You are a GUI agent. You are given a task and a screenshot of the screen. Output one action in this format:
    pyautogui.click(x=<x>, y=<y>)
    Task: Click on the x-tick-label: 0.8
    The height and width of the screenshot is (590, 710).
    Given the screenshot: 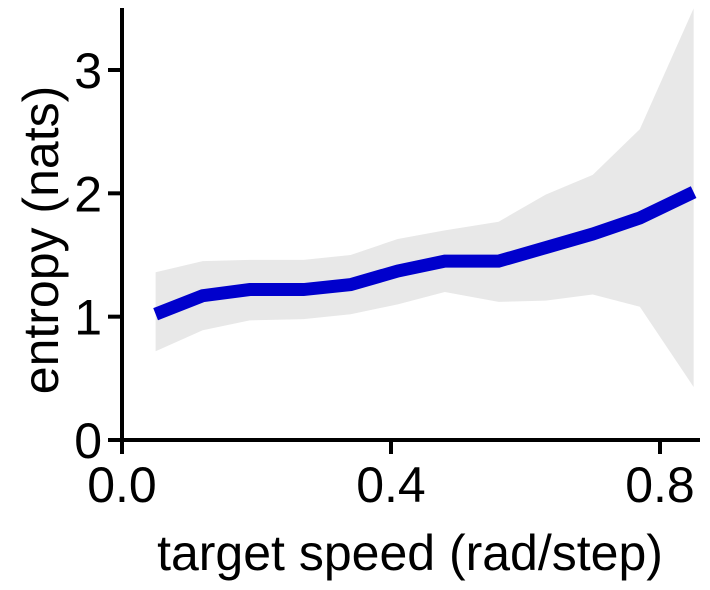 What is the action you would take?
    pyautogui.click(x=660, y=485)
    